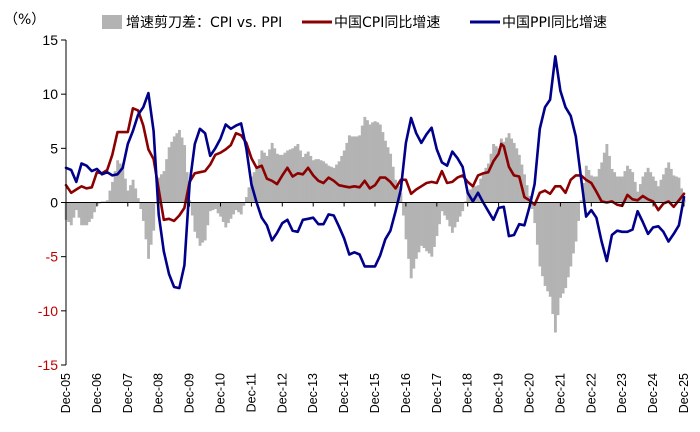 The height and width of the screenshot is (432, 700). I want to click on legend-label-spread: 增速剪刀差：CPI vs. PPI, so click(204, 23).